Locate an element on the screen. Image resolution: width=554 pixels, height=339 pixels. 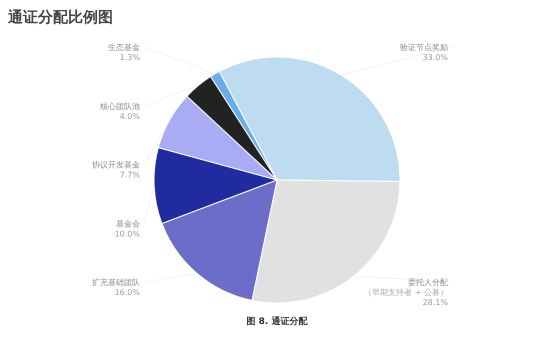
slice-label: 生态基金 is located at coordinates (124, 47).